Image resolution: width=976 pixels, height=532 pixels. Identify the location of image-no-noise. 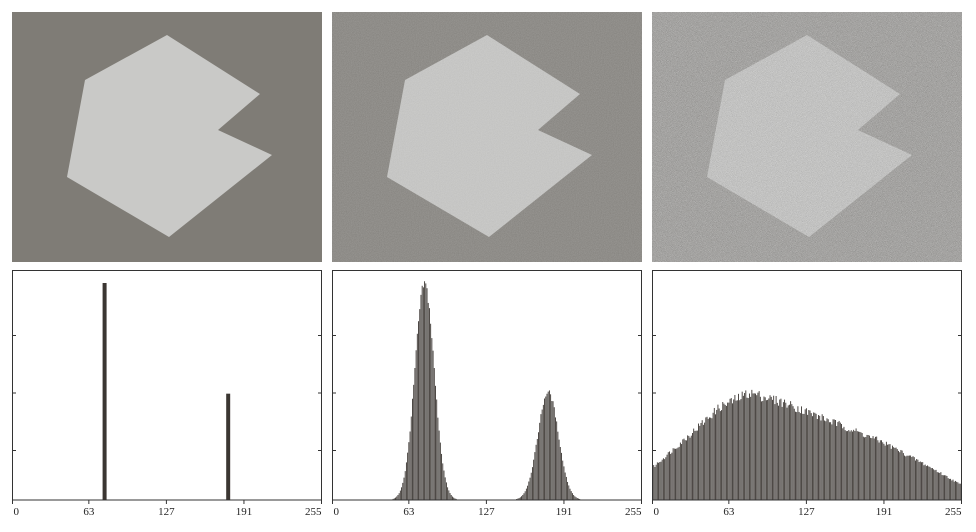
(167, 137).